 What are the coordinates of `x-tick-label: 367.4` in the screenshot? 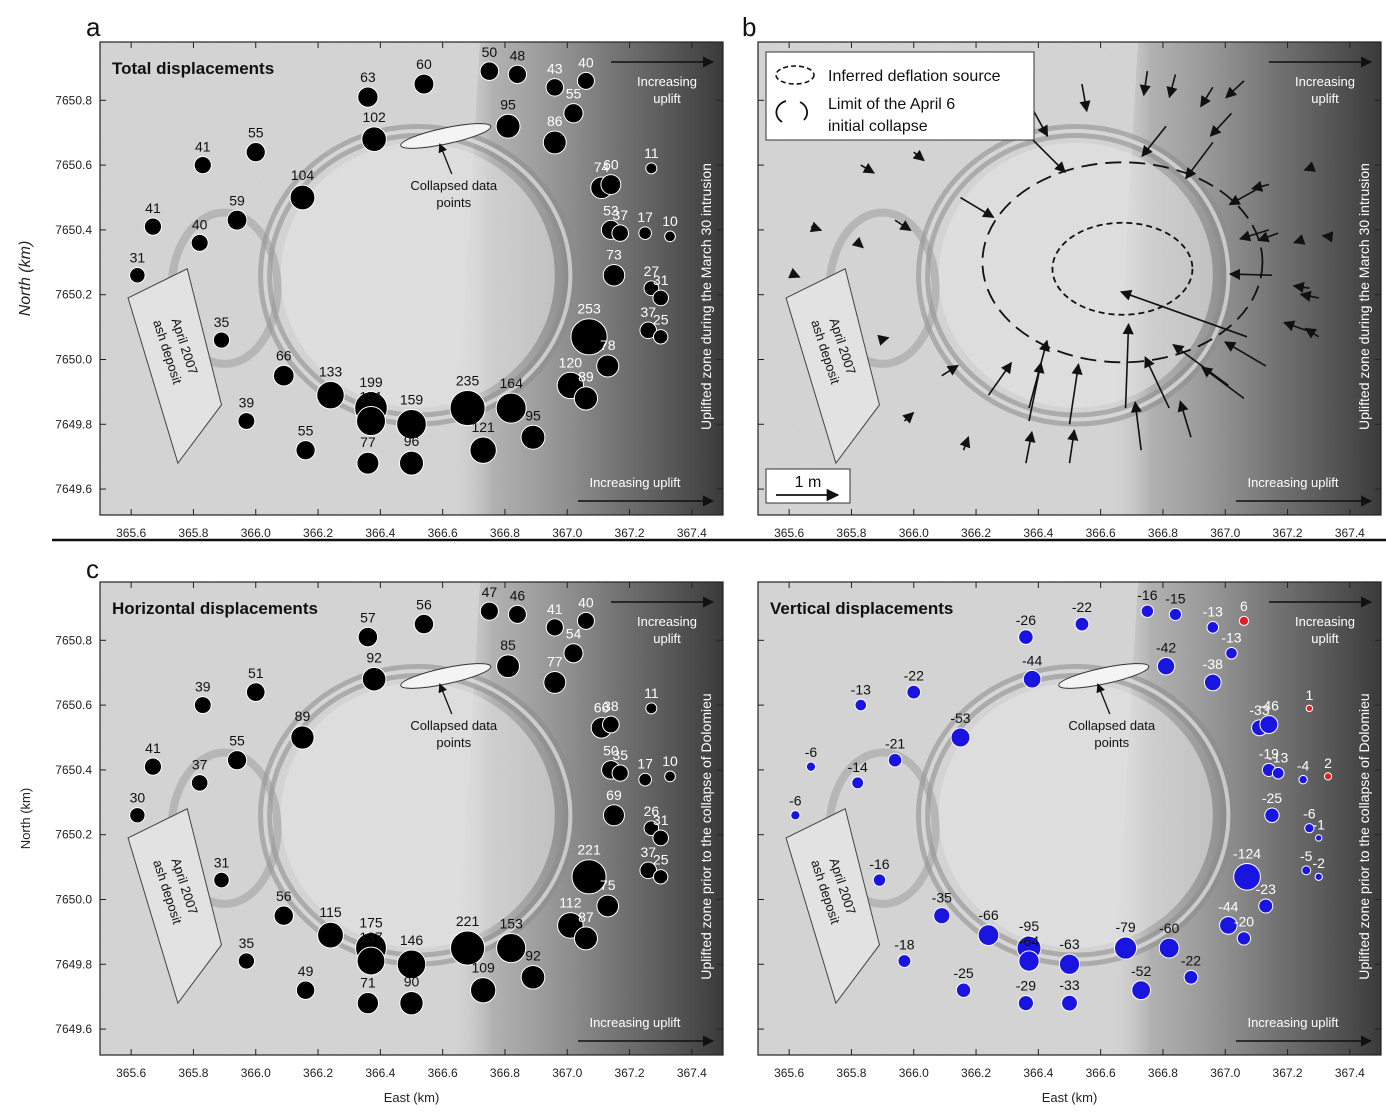 It's located at (1350, 1073).